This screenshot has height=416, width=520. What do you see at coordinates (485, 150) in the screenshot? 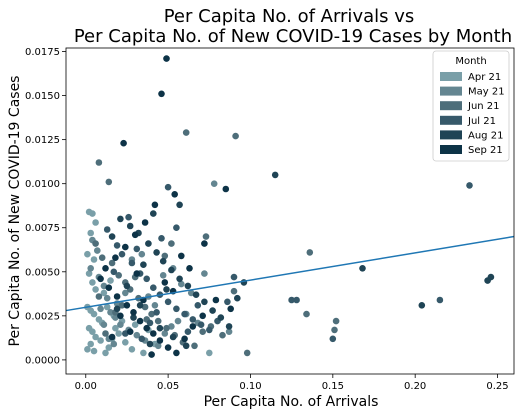
I see `legend-entry-label: Sep 21` at bounding box center [485, 150].